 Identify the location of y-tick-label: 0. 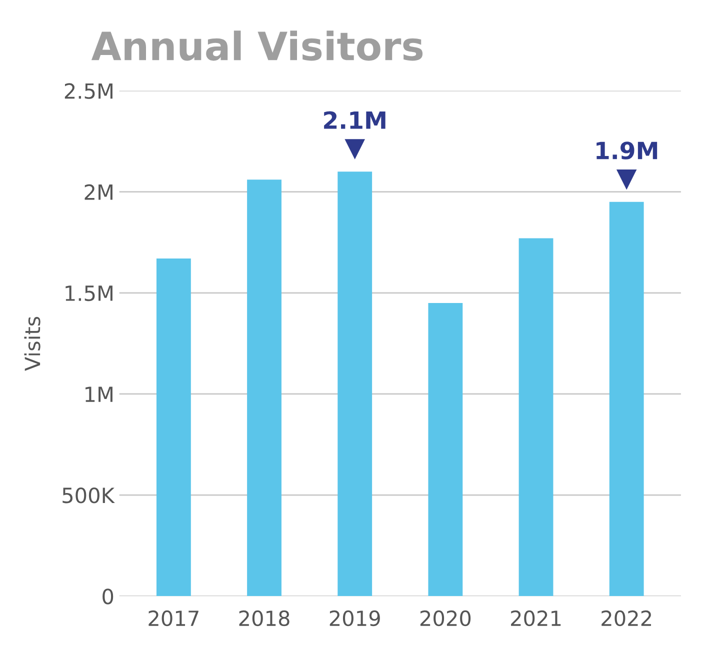
(108, 596).